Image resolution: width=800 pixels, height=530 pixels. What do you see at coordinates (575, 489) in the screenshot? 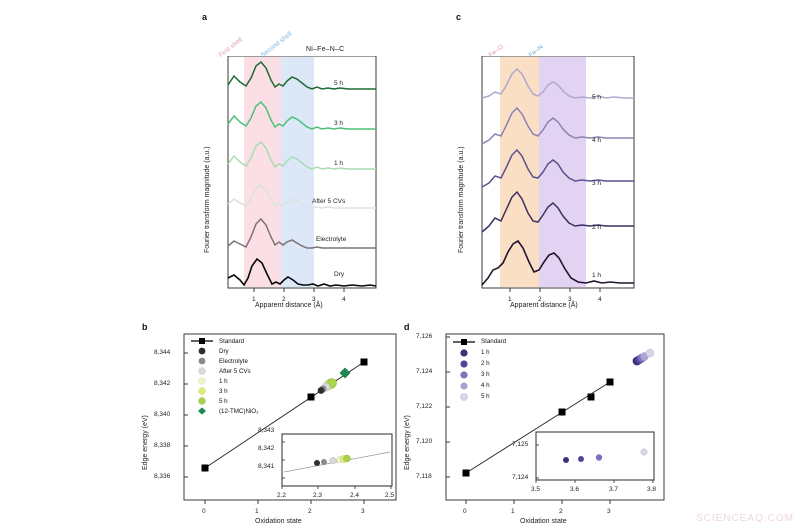
I see `panel-d-inset-xtick-3.6: 3.6` at bounding box center [575, 489].